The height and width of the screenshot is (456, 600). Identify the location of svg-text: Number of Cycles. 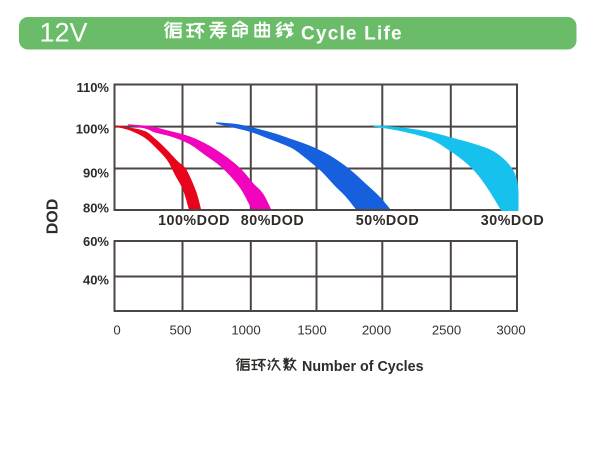
(363, 367).